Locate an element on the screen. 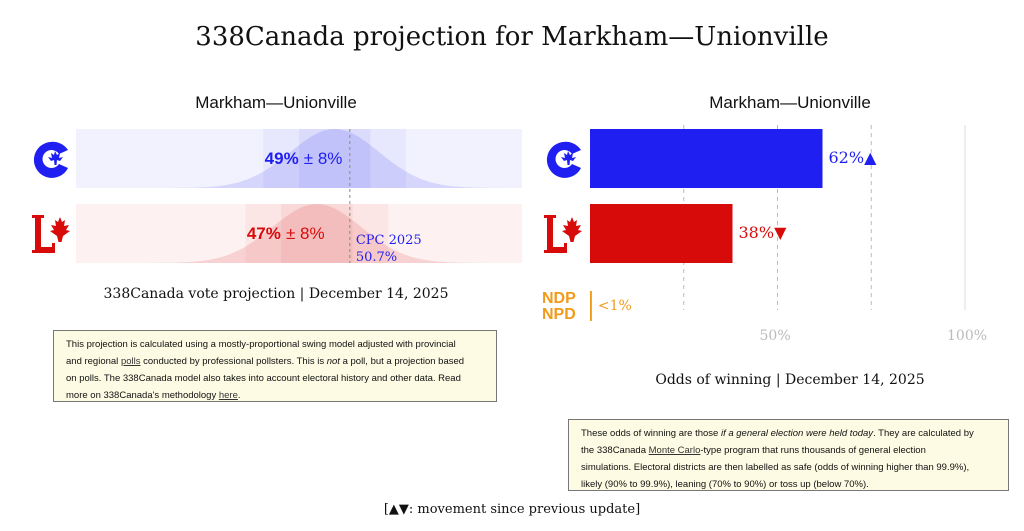 This screenshot has height=531, width=1024. odds-chart-caption: Odds of winning | December 14, 2025 is located at coordinates (790, 380).